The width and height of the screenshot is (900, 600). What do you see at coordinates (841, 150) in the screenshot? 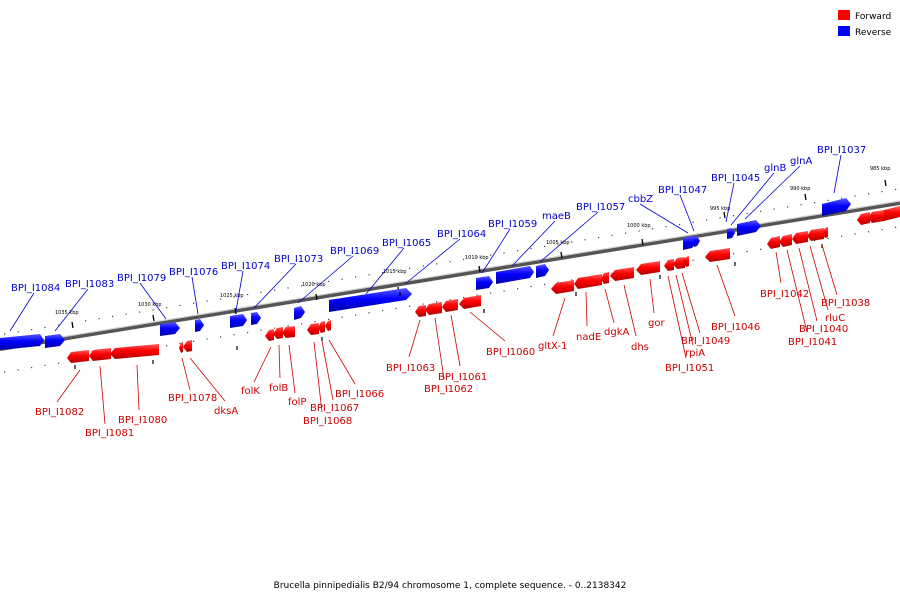
I see `gene-label-bpi-i1037: BPI_I1037` at bounding box center [841, 150].